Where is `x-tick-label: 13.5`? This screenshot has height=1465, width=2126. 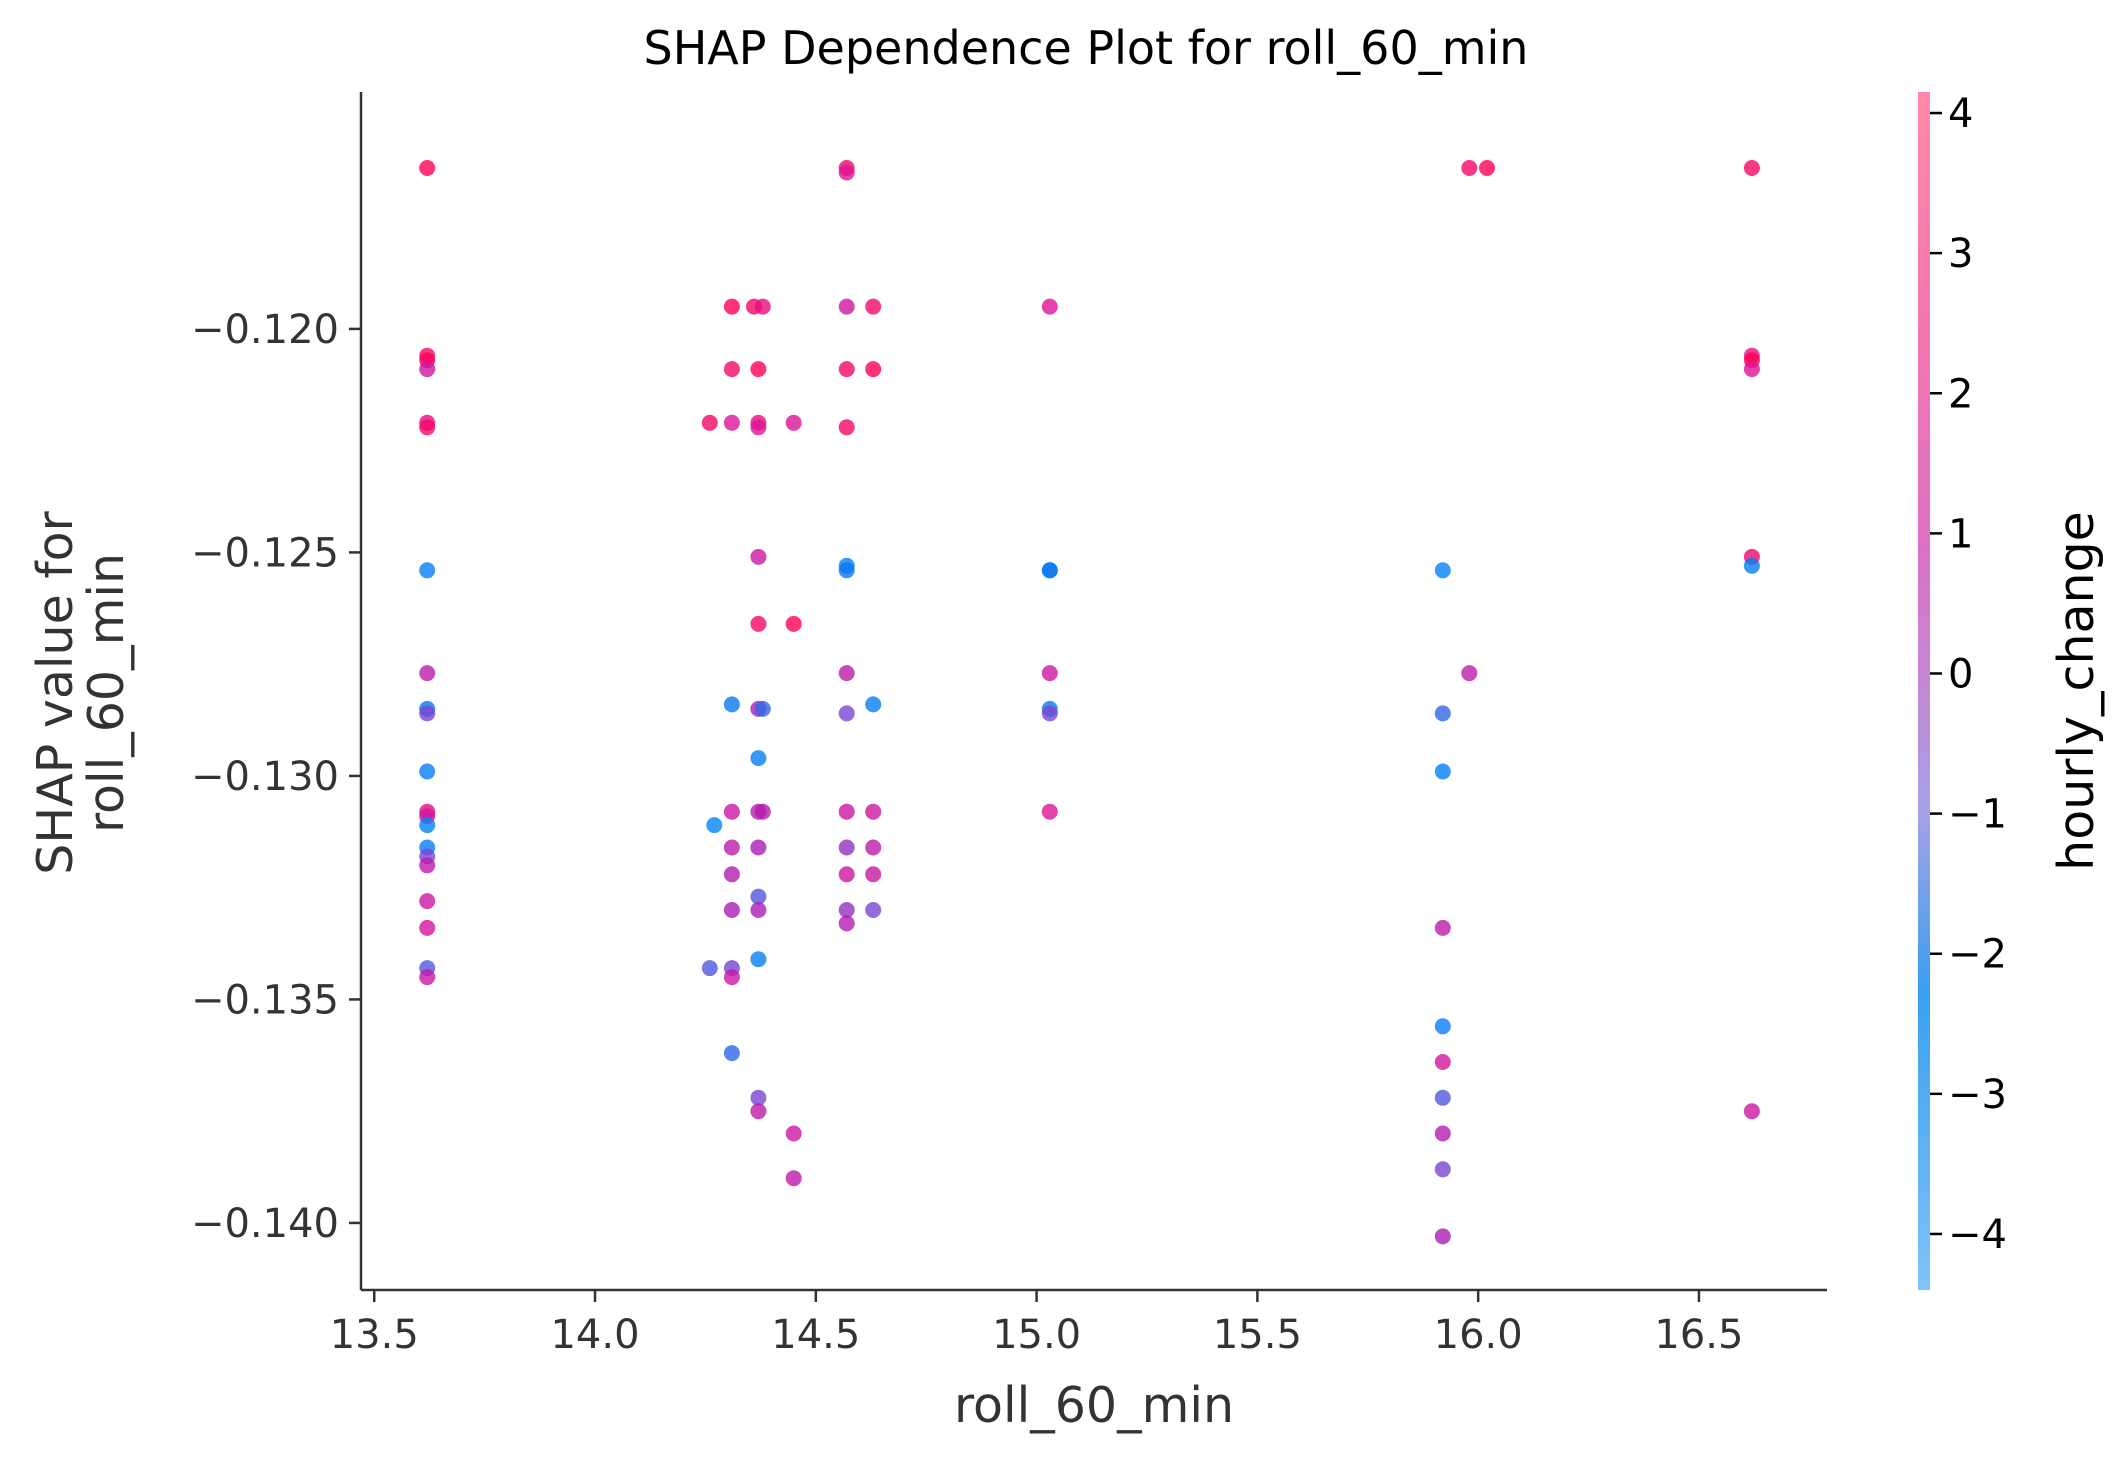 x-tick-label: 13.5 is located at coordinates (374, 1335).